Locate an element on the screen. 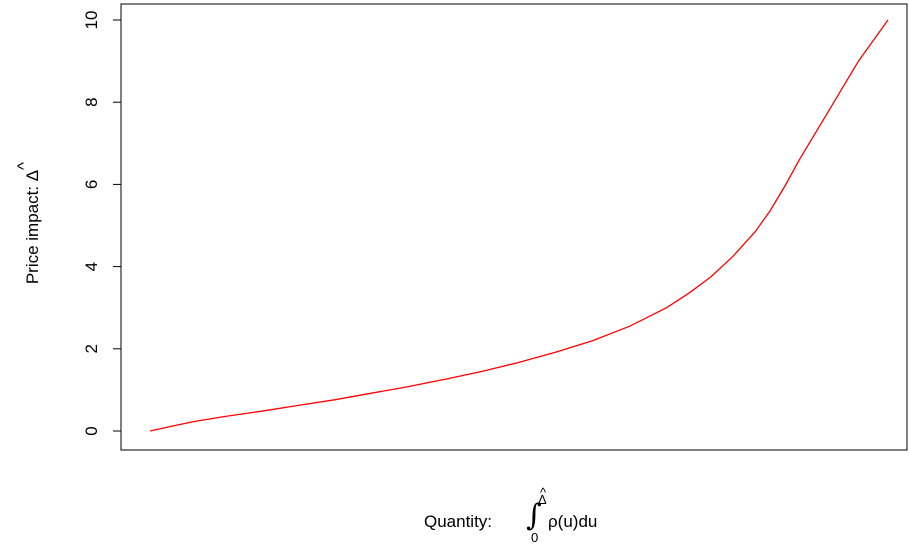 This screenshot has width=909, height=558. y-axis-title-symbol: Δ is located at coordinates (32, 175).